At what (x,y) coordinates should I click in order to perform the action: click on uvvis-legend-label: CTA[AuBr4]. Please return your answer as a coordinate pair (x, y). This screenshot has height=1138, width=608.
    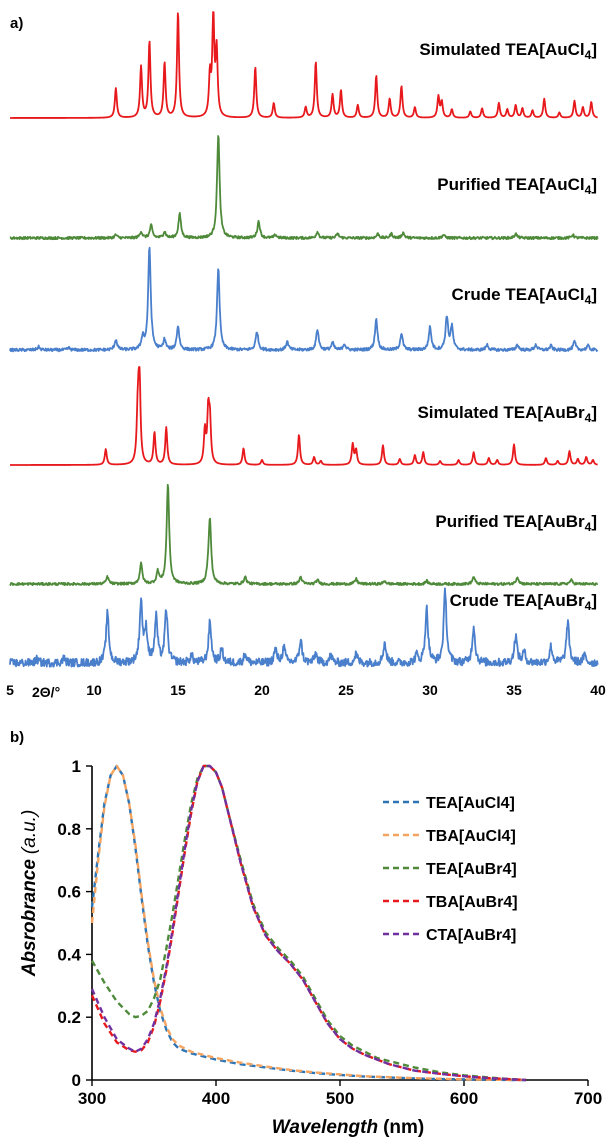
    Looking at the image, I should click on (471, 935).